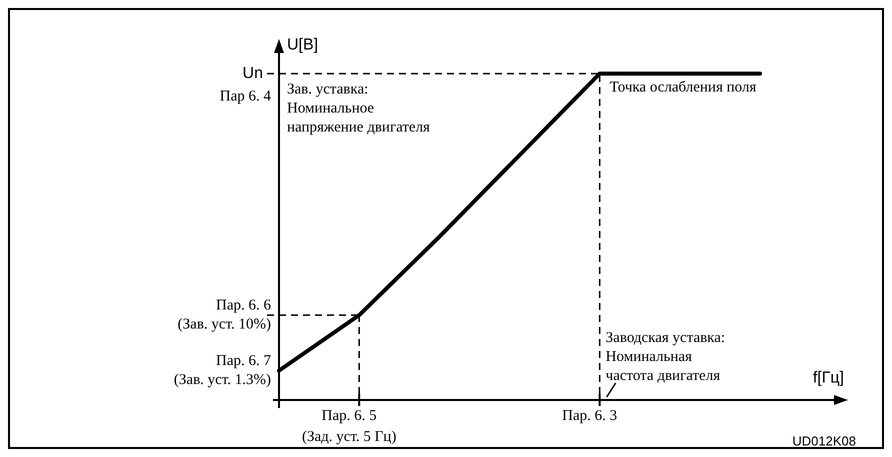 The height and width of the screenshot is (457, 892). I want to click on annotation: Заводская уставка: Номинальная частота двигателя, so click(666, 357).